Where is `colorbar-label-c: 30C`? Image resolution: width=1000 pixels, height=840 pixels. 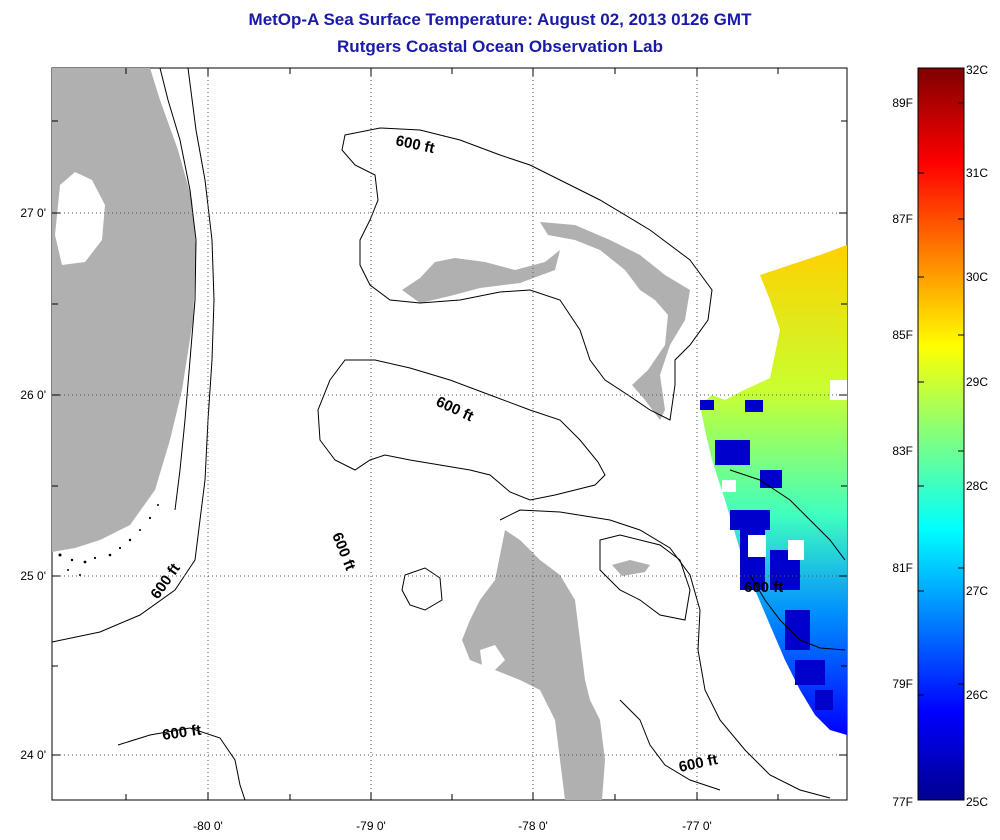 colorbar-label-c: 30C is located at coordinates (977, 277).